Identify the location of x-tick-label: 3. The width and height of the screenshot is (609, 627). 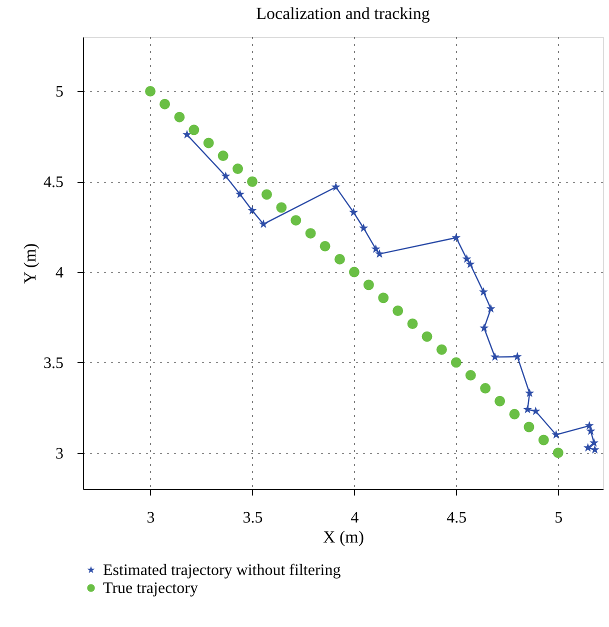
(150, 518).